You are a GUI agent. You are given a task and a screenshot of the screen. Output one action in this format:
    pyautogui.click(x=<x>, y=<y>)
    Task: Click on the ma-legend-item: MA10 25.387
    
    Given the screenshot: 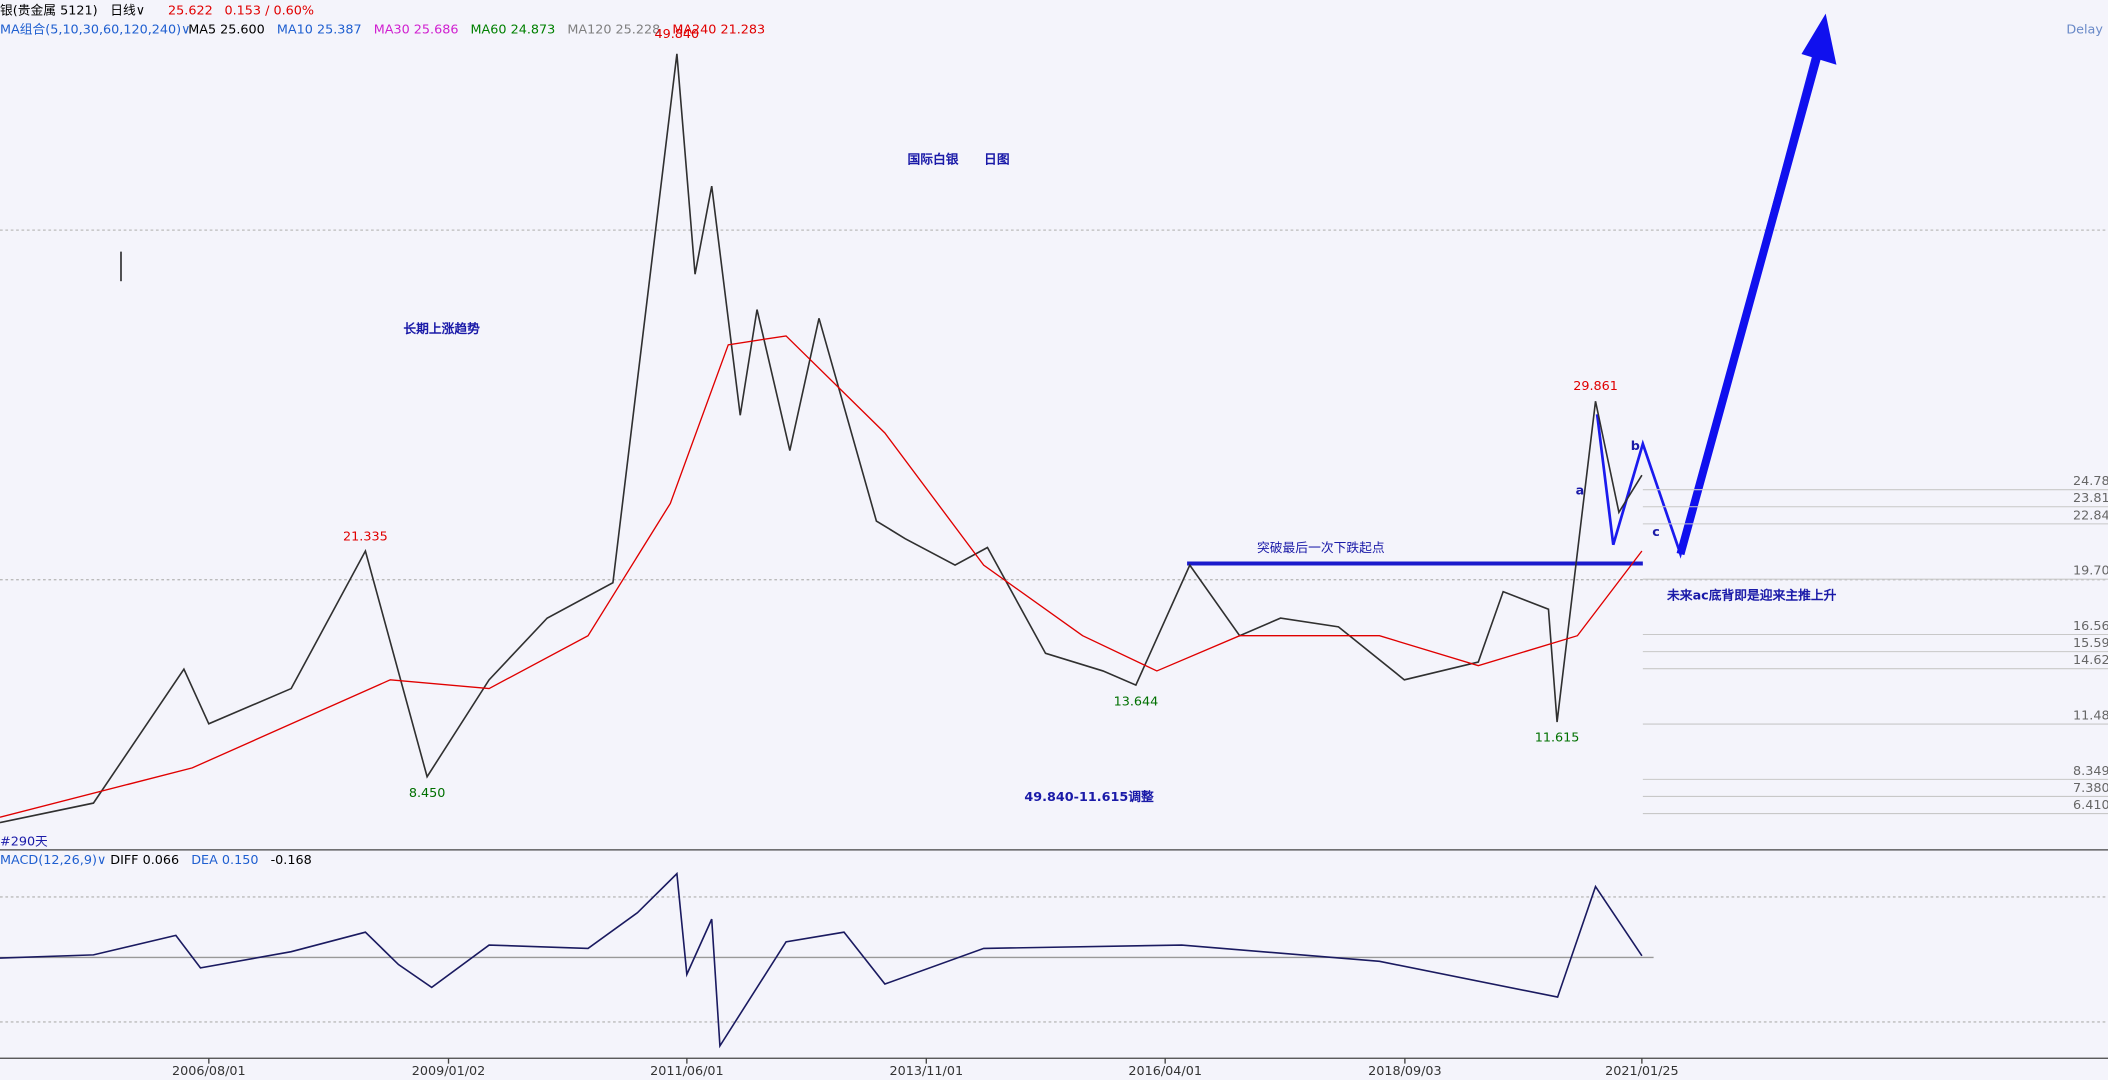 What is the action you would take?
    pyautogui.click(x=319, y=29)
    